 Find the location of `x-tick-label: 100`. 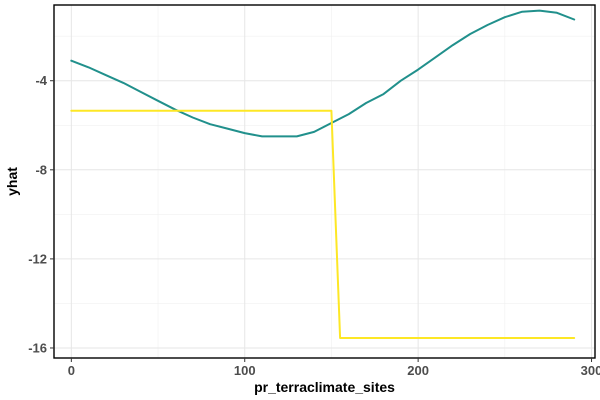

x-tick-label: 100 is located at coordinates (245, 370).